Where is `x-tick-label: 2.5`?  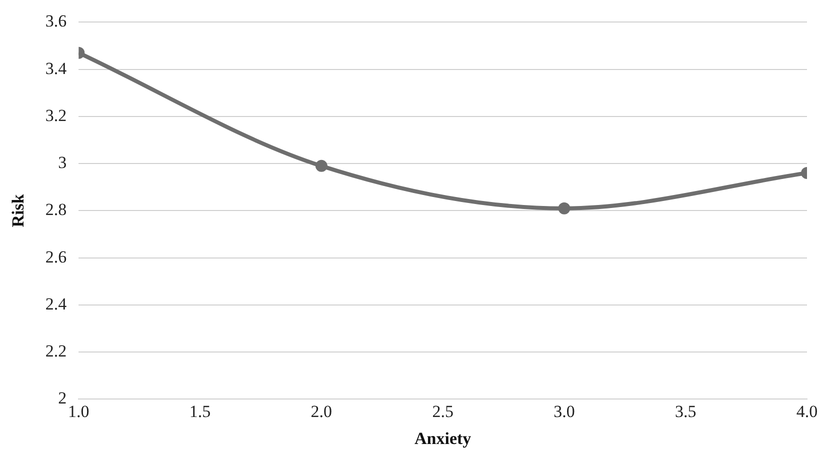 x-tick-label: 2.5 is located at coordinates (443, 411).